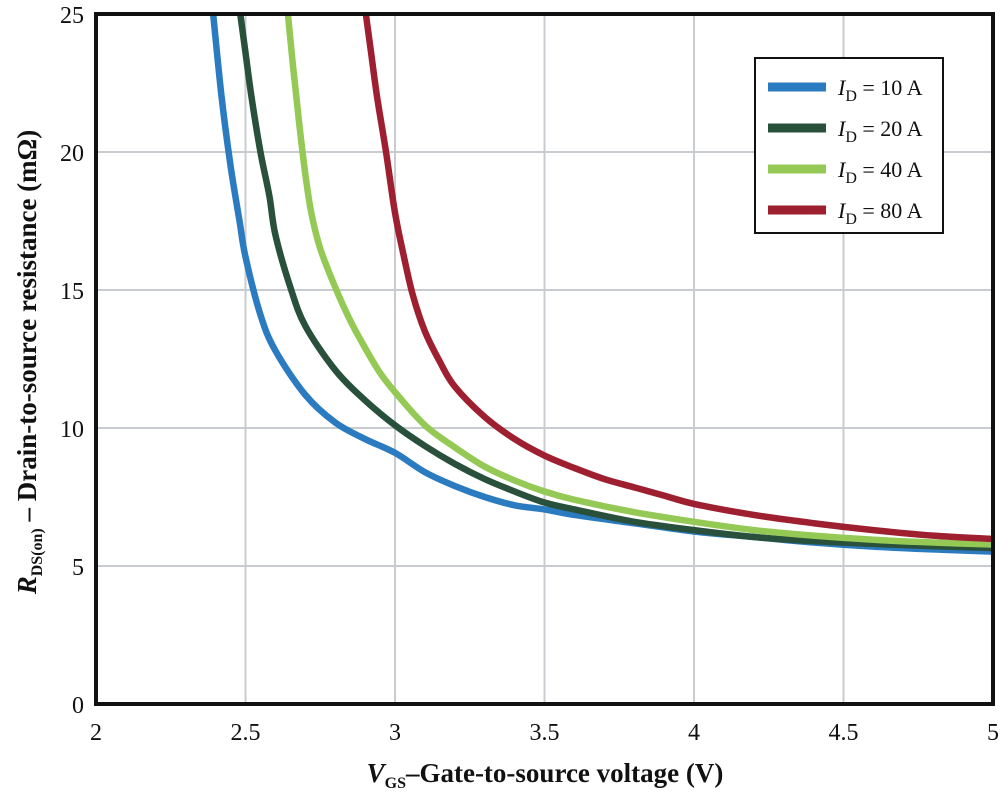 The width and height of the screenshot is (1008, 800). Describe the element at coordinates (72, 430) in the screenshot. I see `y-tick-label: 10` at that location.